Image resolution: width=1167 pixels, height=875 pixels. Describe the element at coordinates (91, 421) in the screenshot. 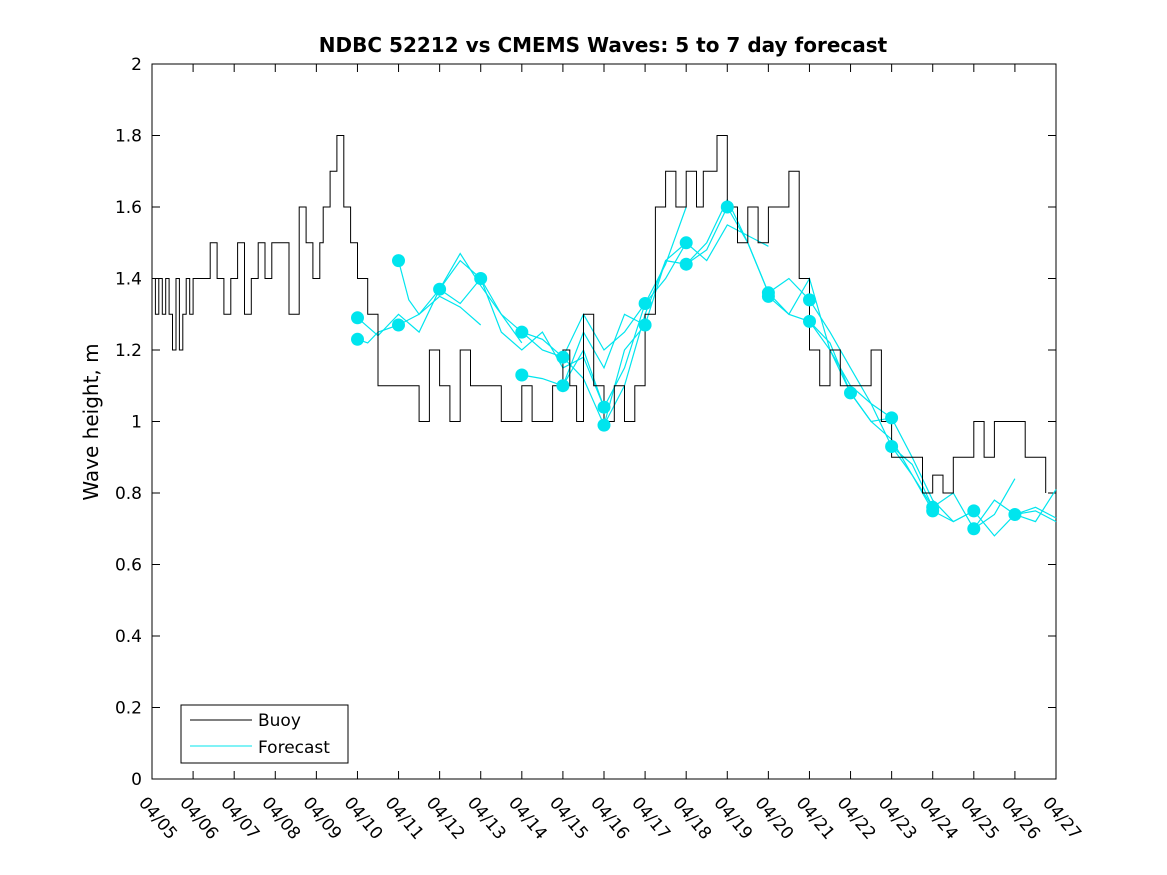

I see `y-axis-label: Wave height, m` at that location.